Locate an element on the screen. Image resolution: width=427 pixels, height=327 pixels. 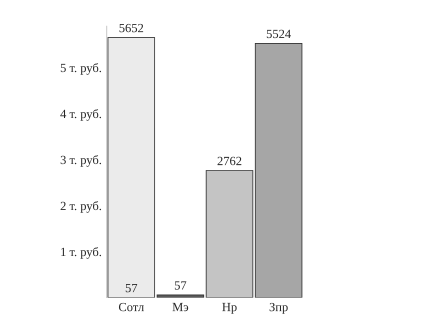
x-tick-label: Сотл is located at coordinates (131, 307).